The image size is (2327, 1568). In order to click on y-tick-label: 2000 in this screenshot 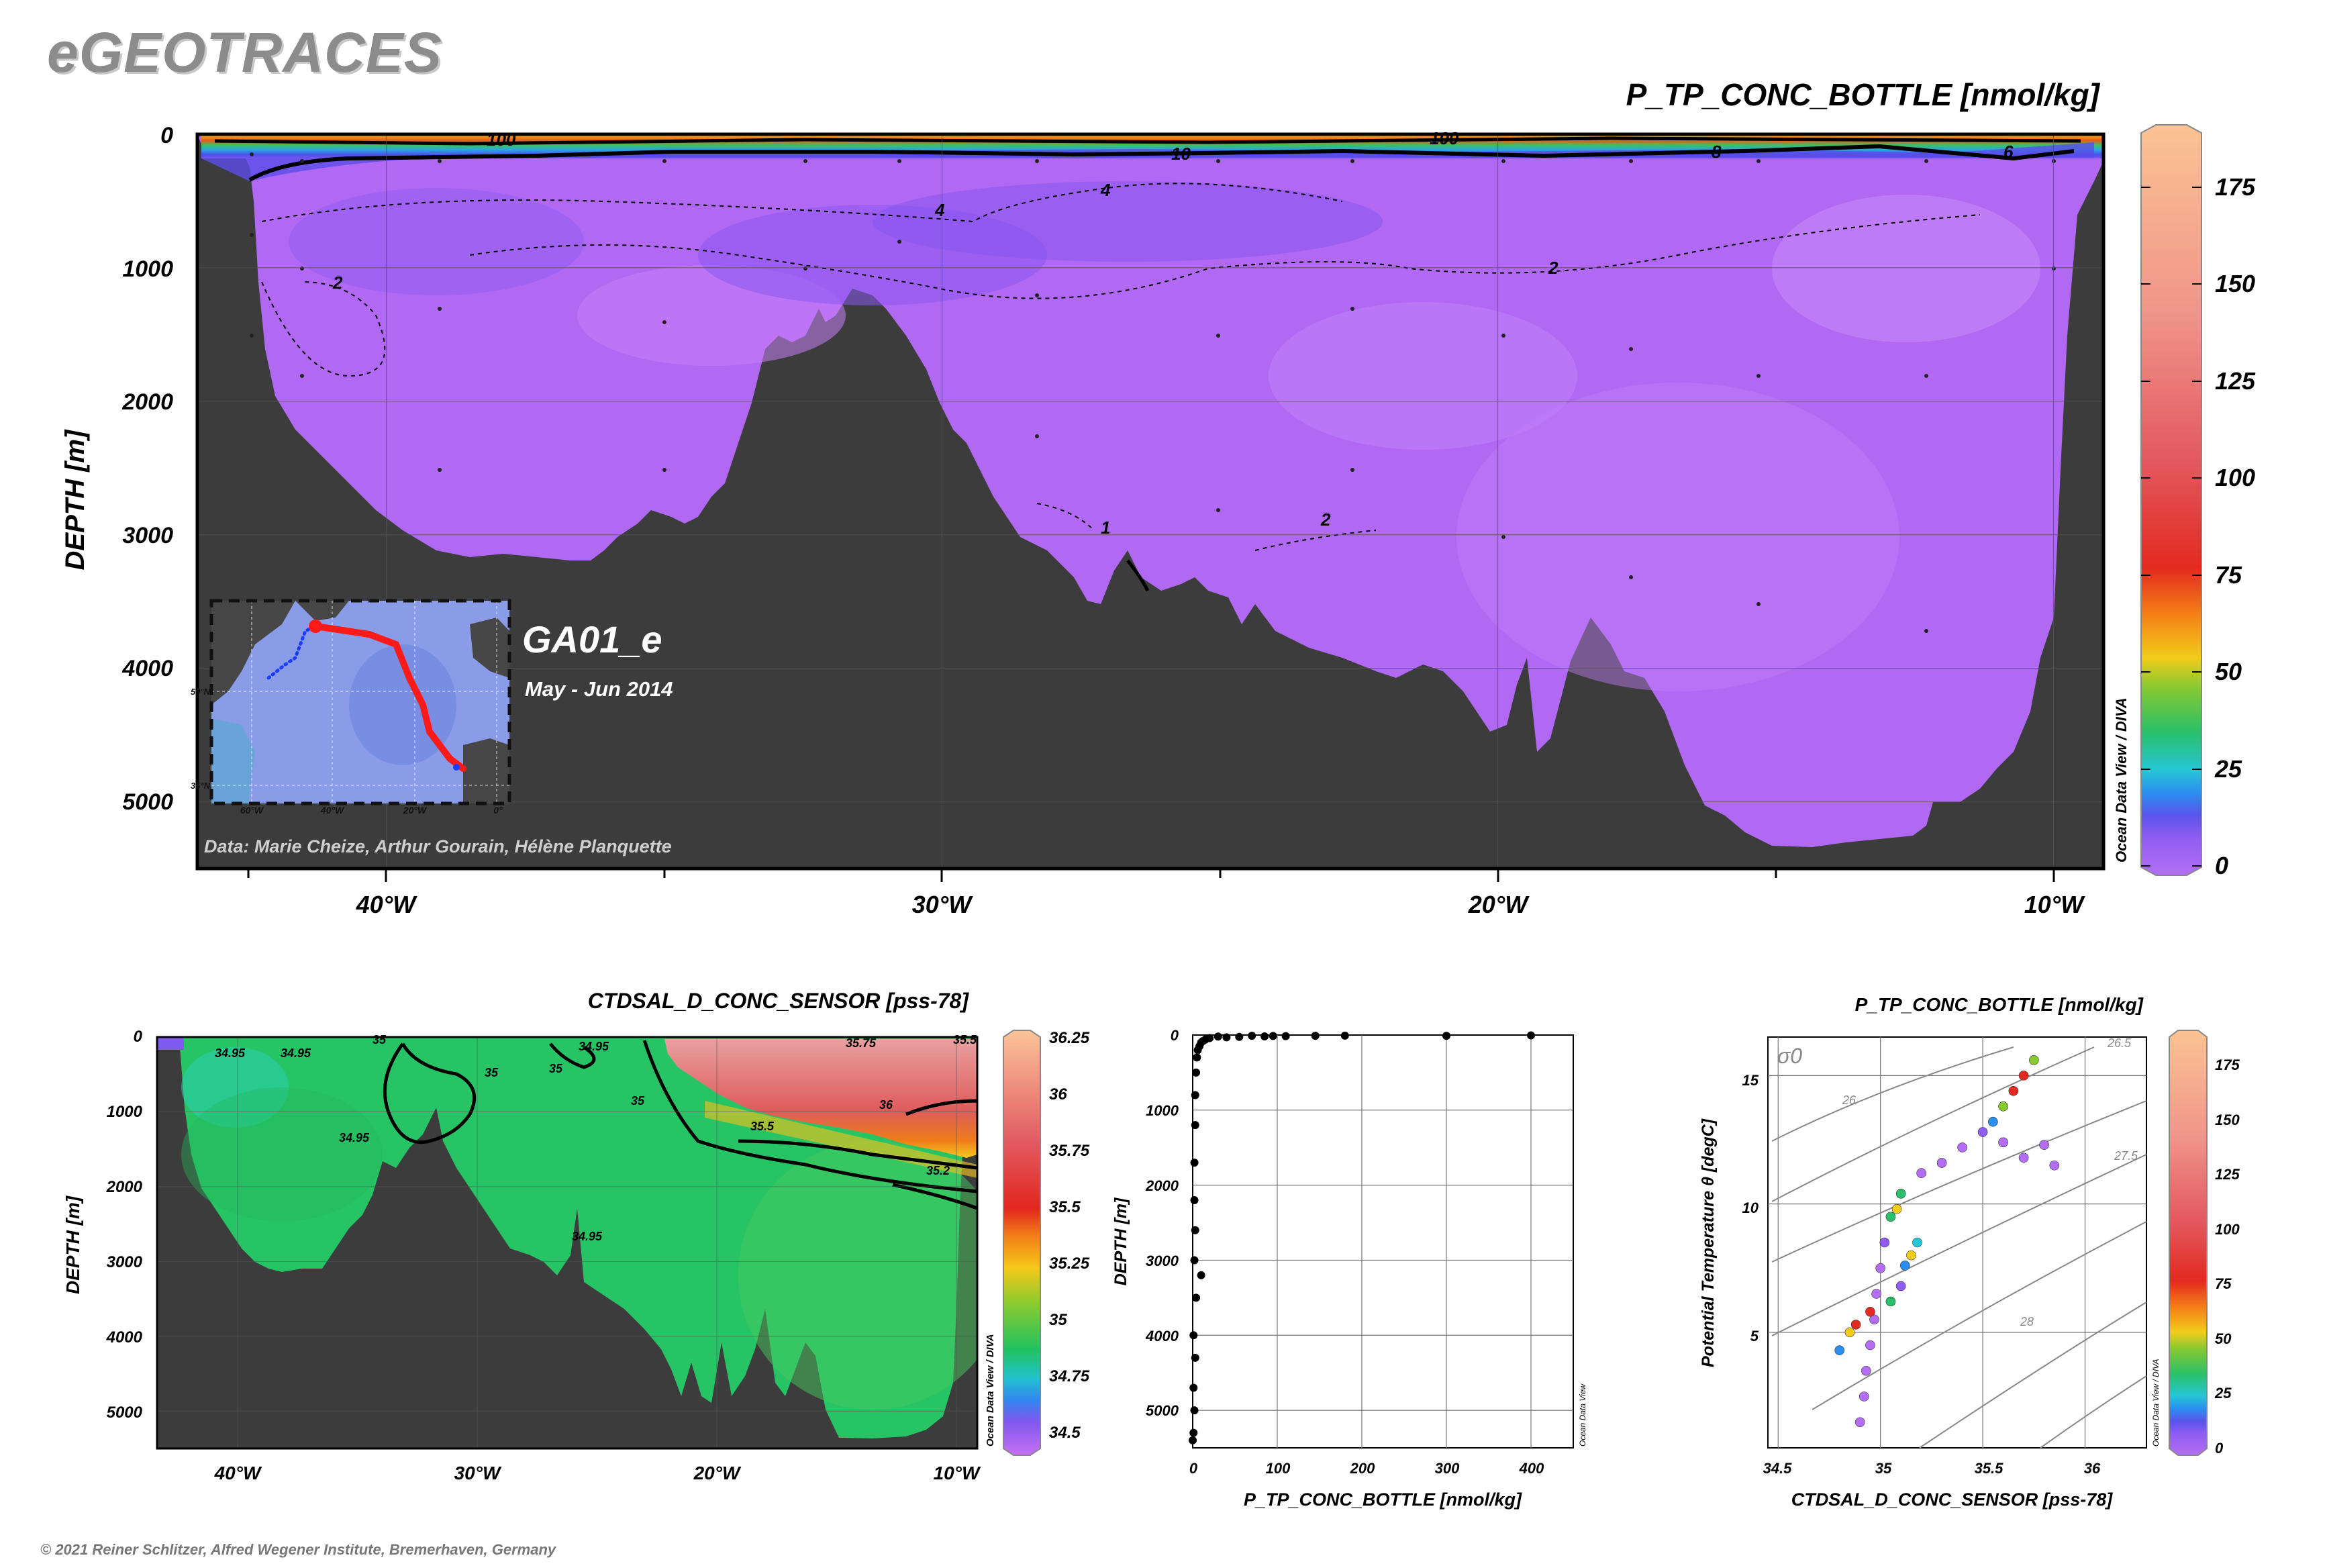, I will do `click(147, 402)`.